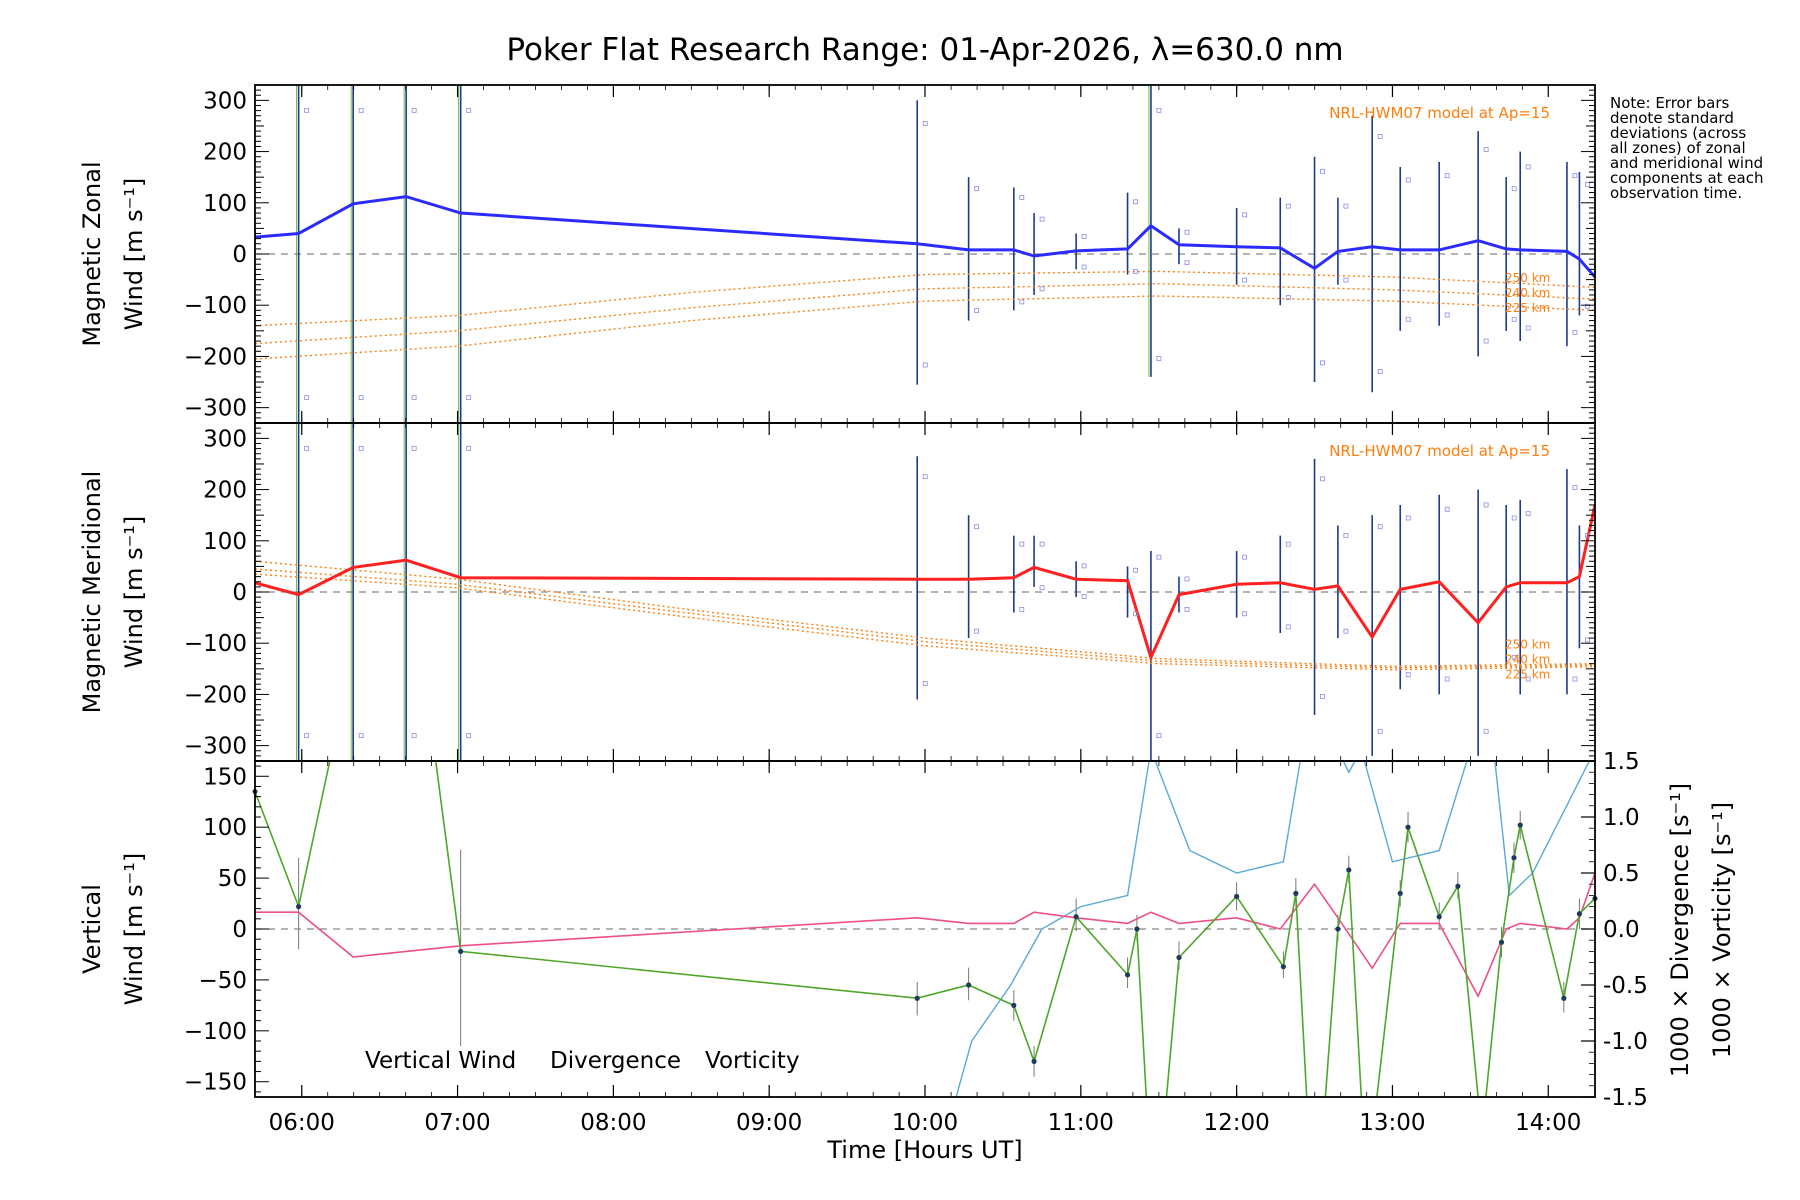  I want to click on y-tick-label: 100, so click(225, 828).